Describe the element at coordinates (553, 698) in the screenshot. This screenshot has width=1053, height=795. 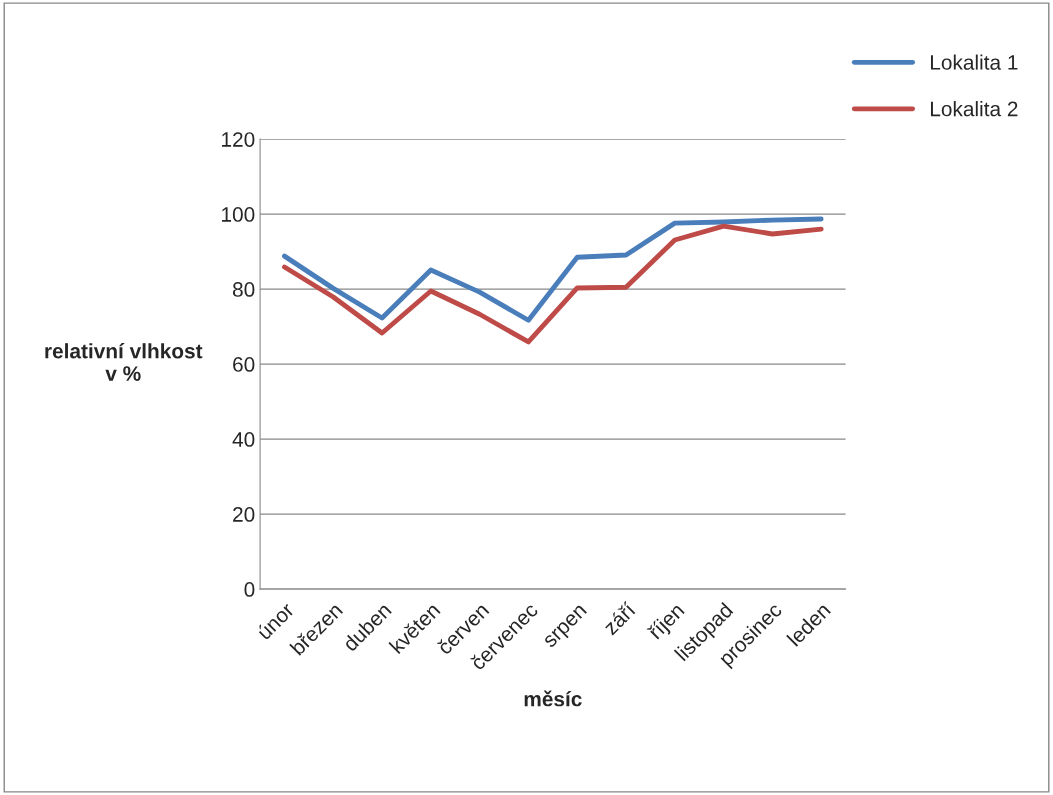
I see `x-axis-title: měsíc` at that location.